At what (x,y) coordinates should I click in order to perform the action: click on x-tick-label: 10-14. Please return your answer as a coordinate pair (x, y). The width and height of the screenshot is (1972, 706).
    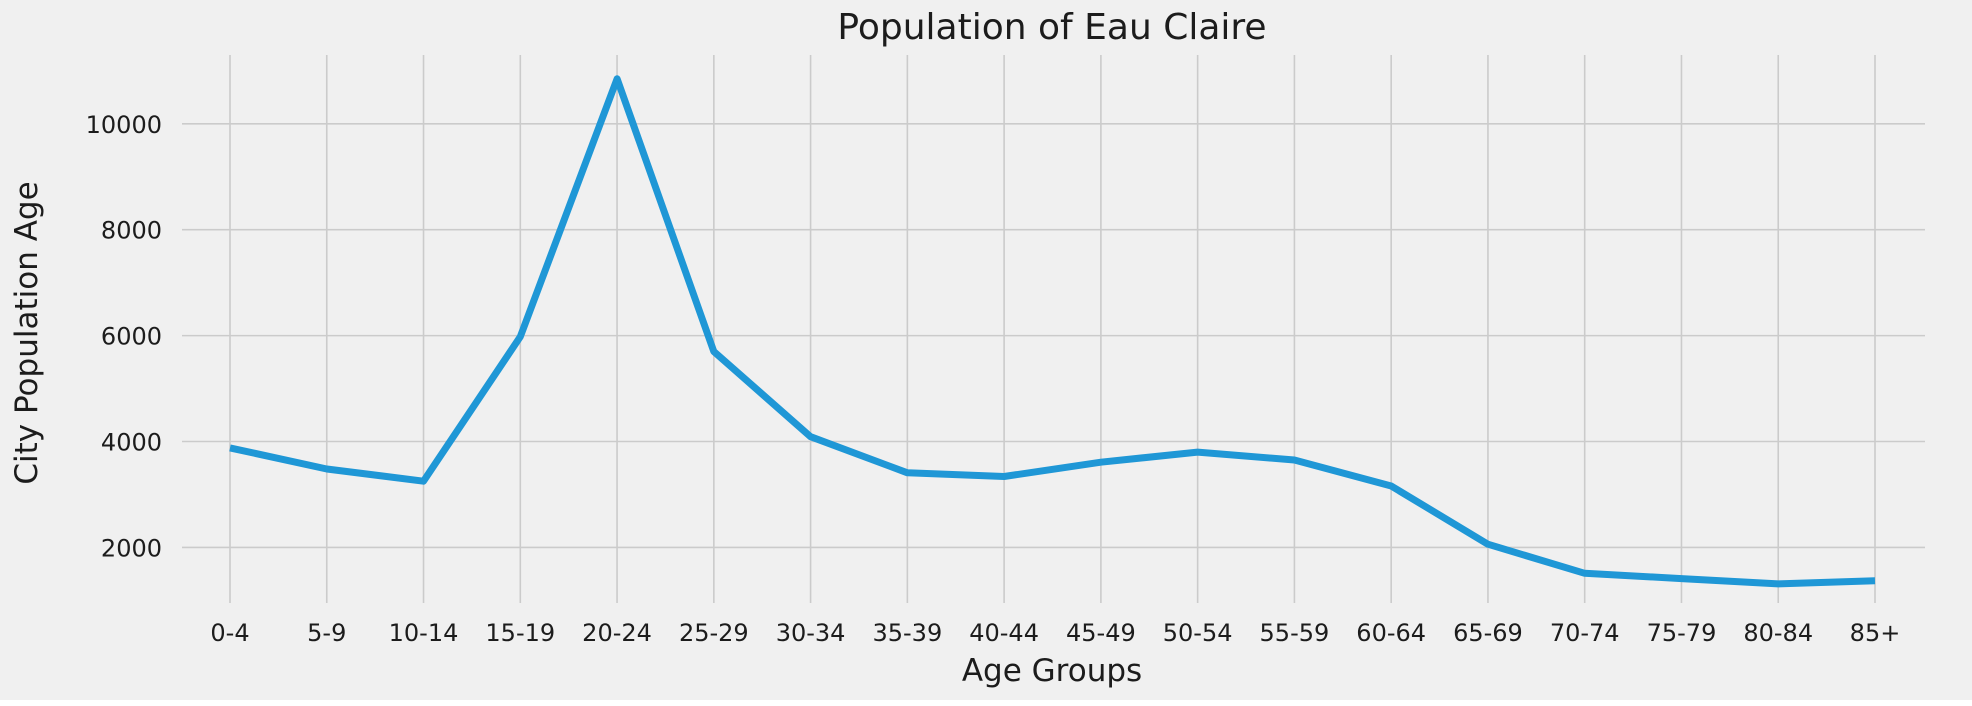
    Looking at the image, I should click on (424, 633).